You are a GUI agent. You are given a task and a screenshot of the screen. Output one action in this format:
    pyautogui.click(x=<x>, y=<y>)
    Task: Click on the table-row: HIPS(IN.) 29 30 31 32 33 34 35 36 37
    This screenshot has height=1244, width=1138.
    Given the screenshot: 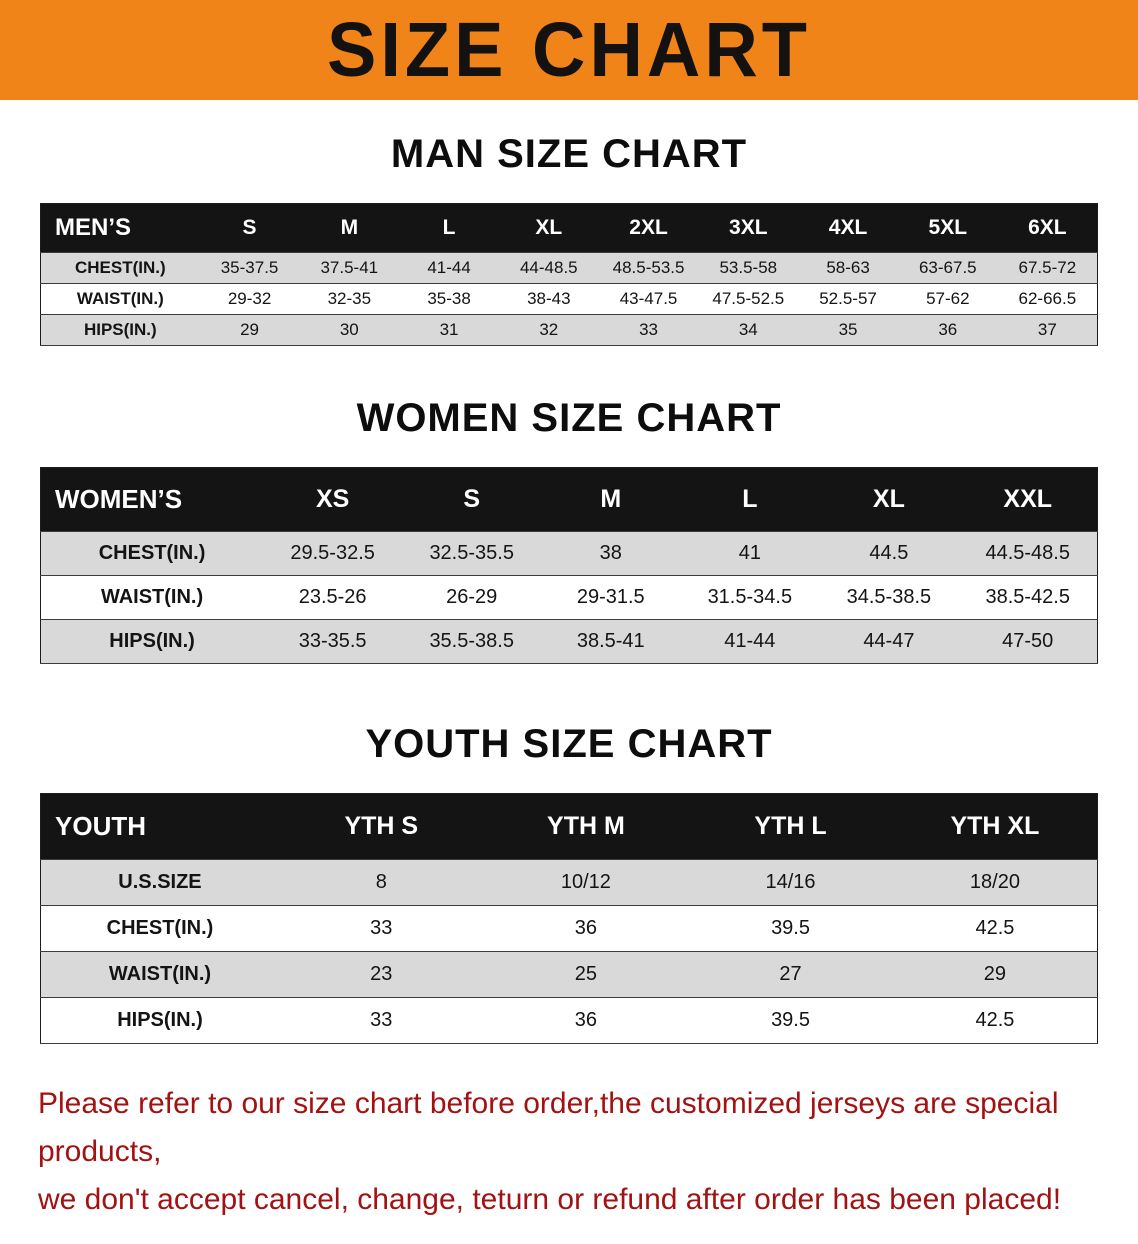 What is the action you would take?
    pyautogui.click(x=569, y=330)
    